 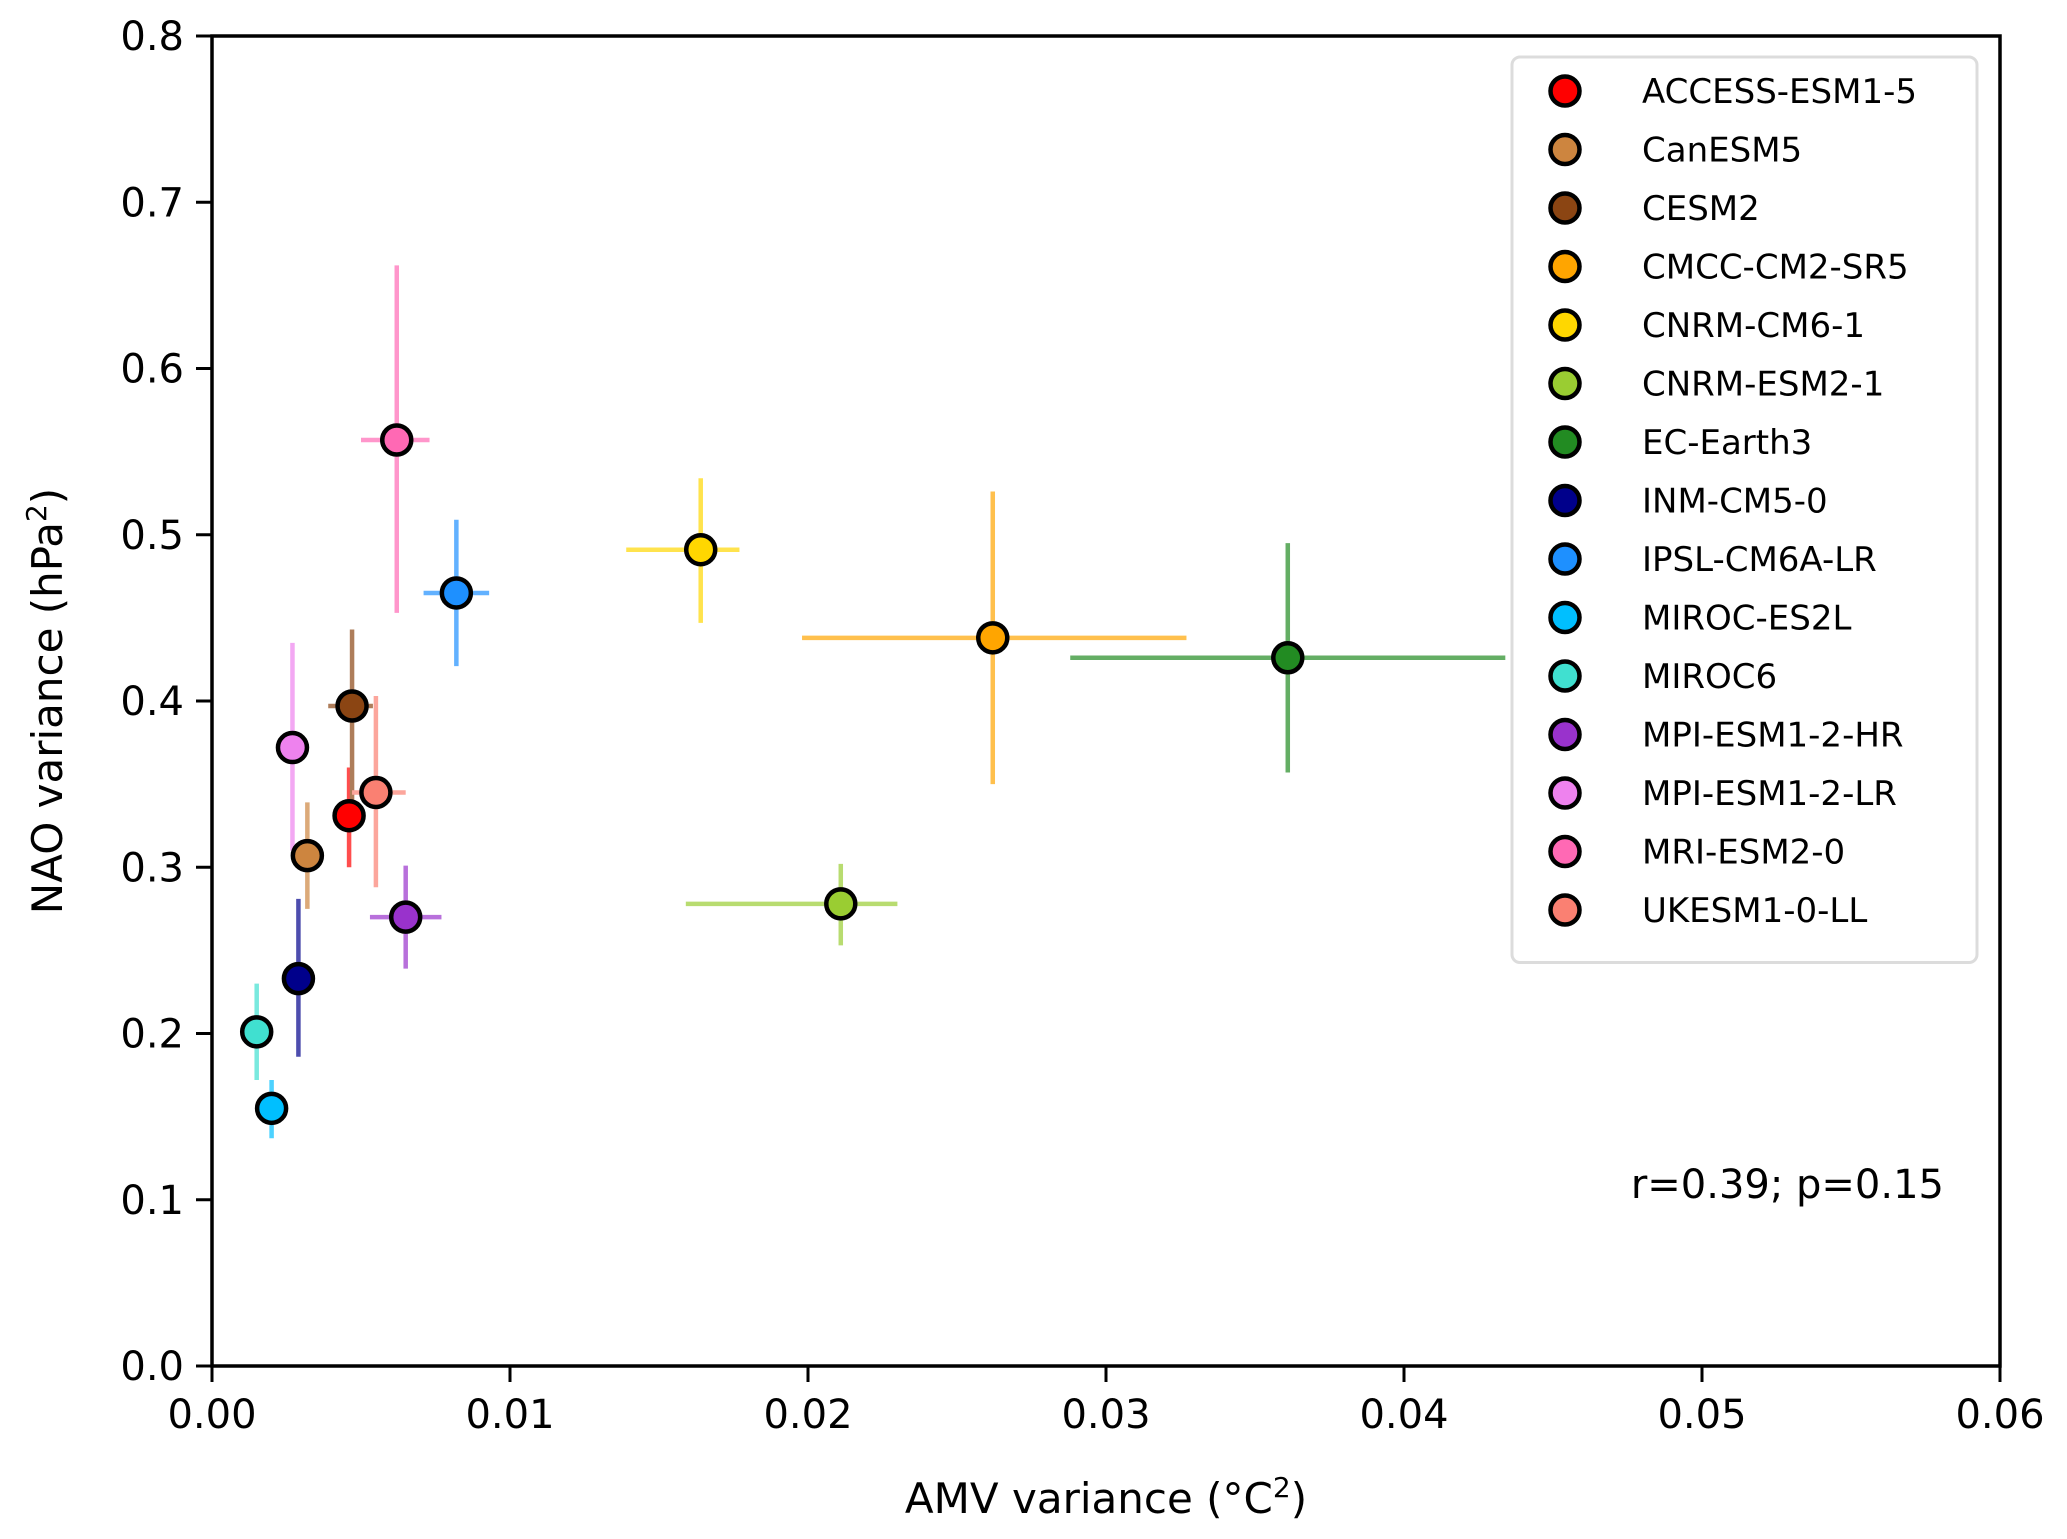 I want to click on x-axis-label-end: ), so click(x=1299, y=1498).